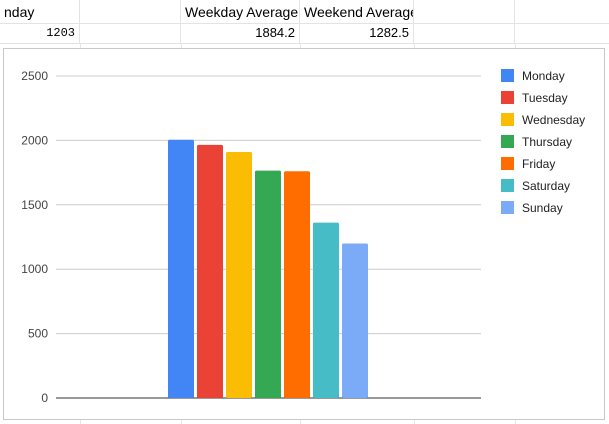 This screenshot has height=424, width=609. Describe the element at coordinates (546, 186) in the screenshot. I see `legend-label-saturday: Saturday` at that location.